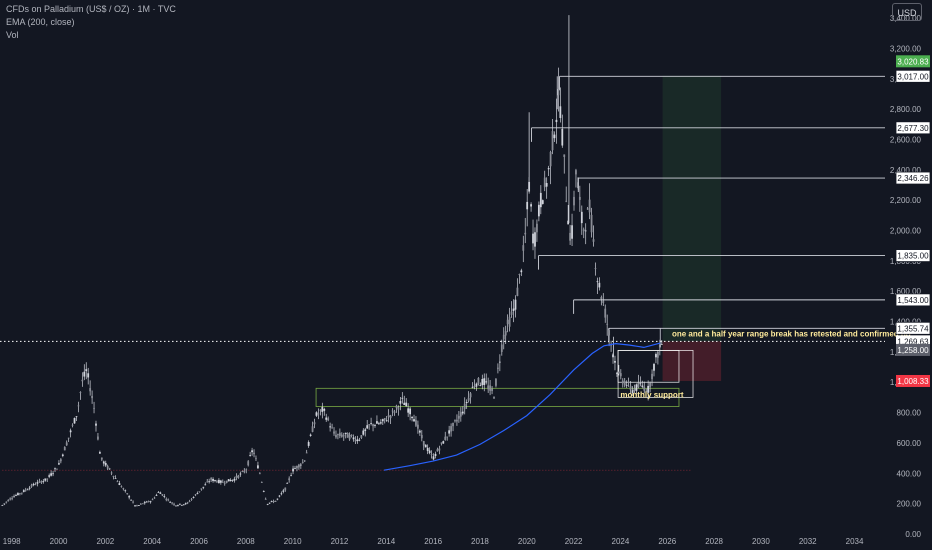  I want to click on x-tick-label: 2004, so click(152, 541).